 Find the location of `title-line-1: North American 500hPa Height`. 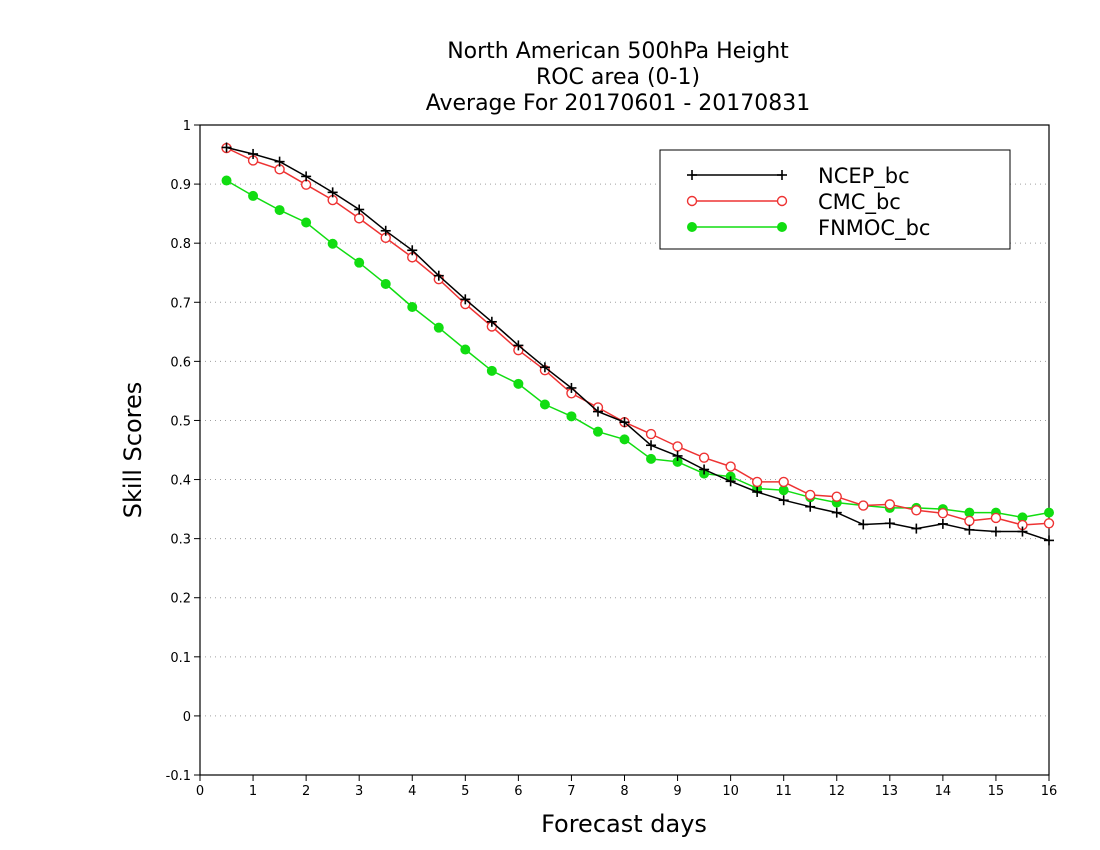

title-line-1: North American 500hPa Height is located at coordinates (618, 51).